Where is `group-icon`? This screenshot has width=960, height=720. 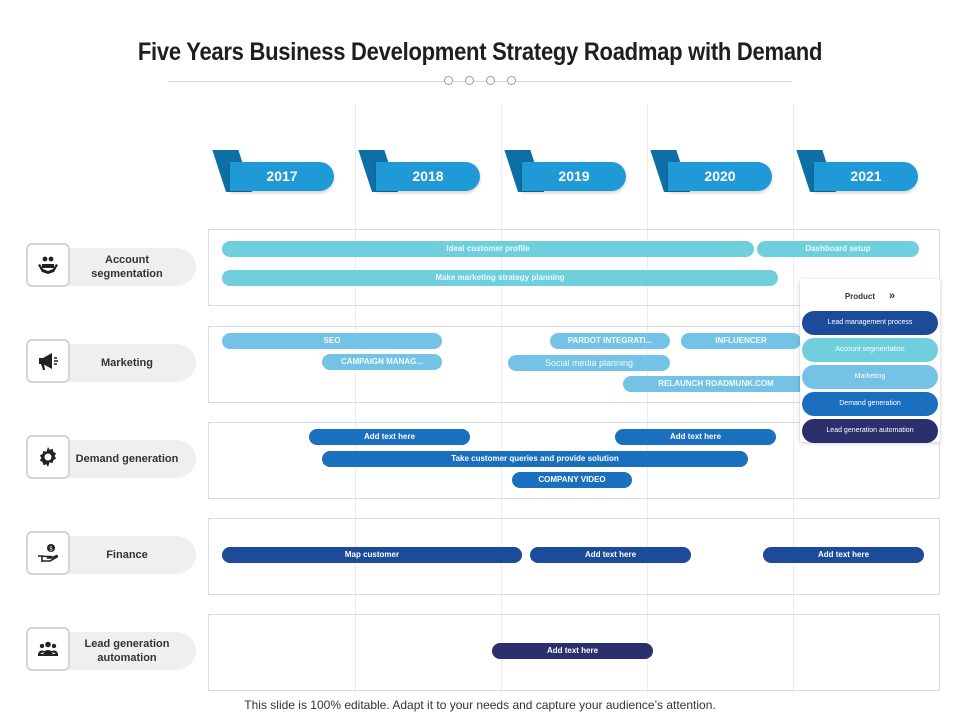 group-icon is located at coordinates (48, 649).